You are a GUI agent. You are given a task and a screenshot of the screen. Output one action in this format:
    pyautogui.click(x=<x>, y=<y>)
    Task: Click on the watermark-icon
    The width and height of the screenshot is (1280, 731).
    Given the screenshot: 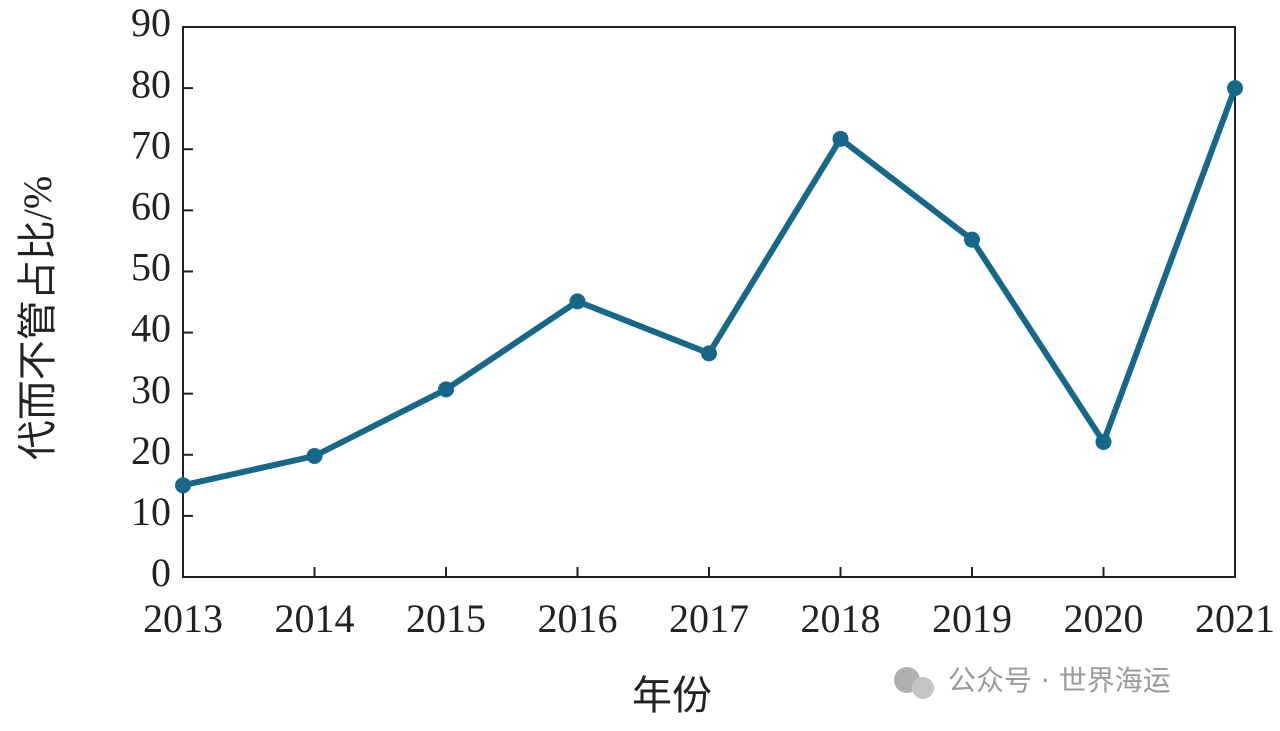 What is the action you would take?
    pyautogui.click(x=923, y=688)
    